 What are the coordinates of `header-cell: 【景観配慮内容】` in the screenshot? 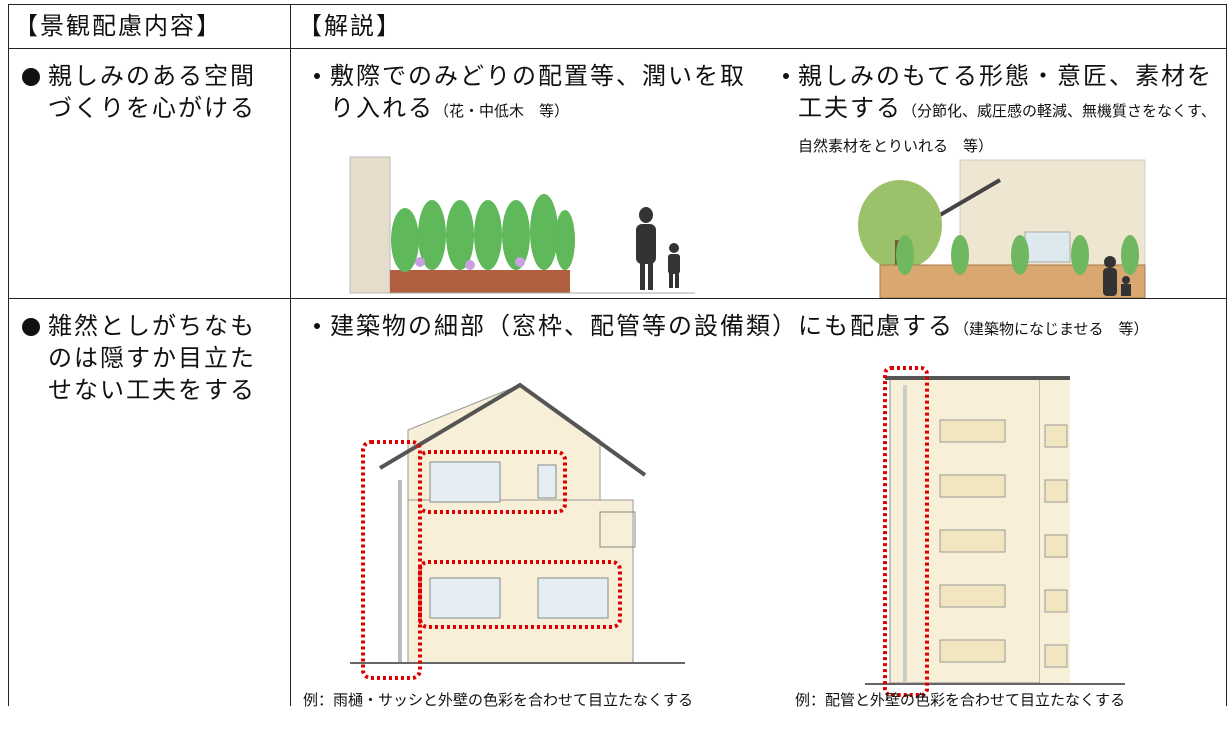 It's located at (118, 26).